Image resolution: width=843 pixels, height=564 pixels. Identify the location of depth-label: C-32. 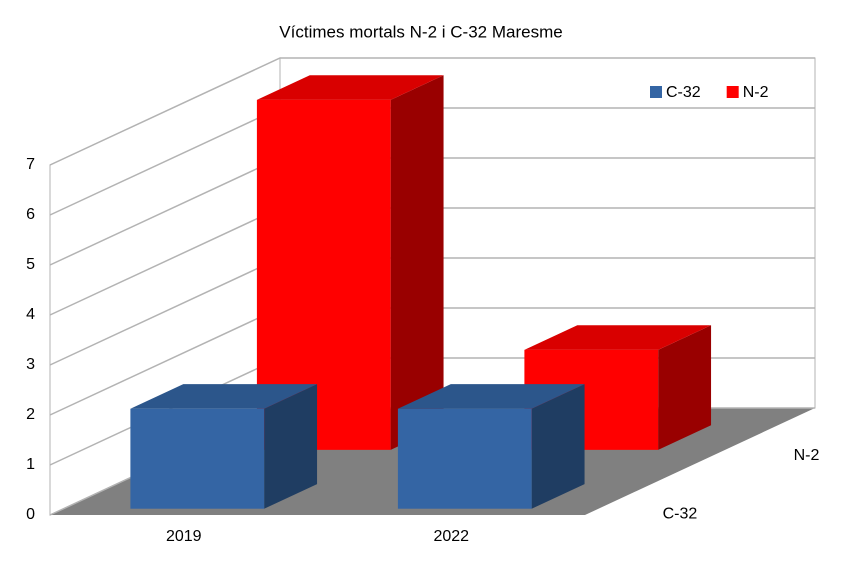
(680, 514).